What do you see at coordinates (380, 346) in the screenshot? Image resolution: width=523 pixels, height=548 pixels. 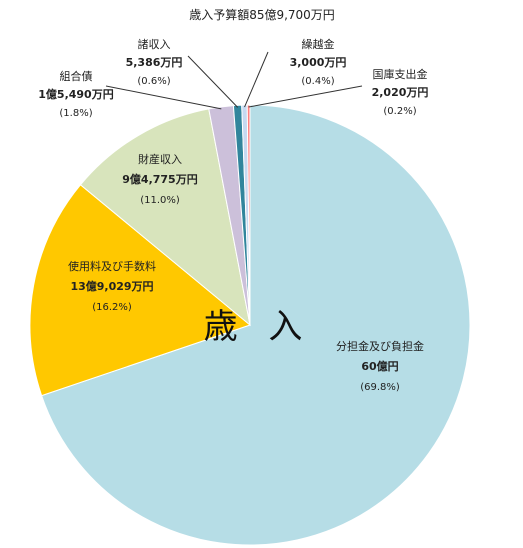 I see `category-label: 分担金及び負担金` at bounding box center [380, 346].